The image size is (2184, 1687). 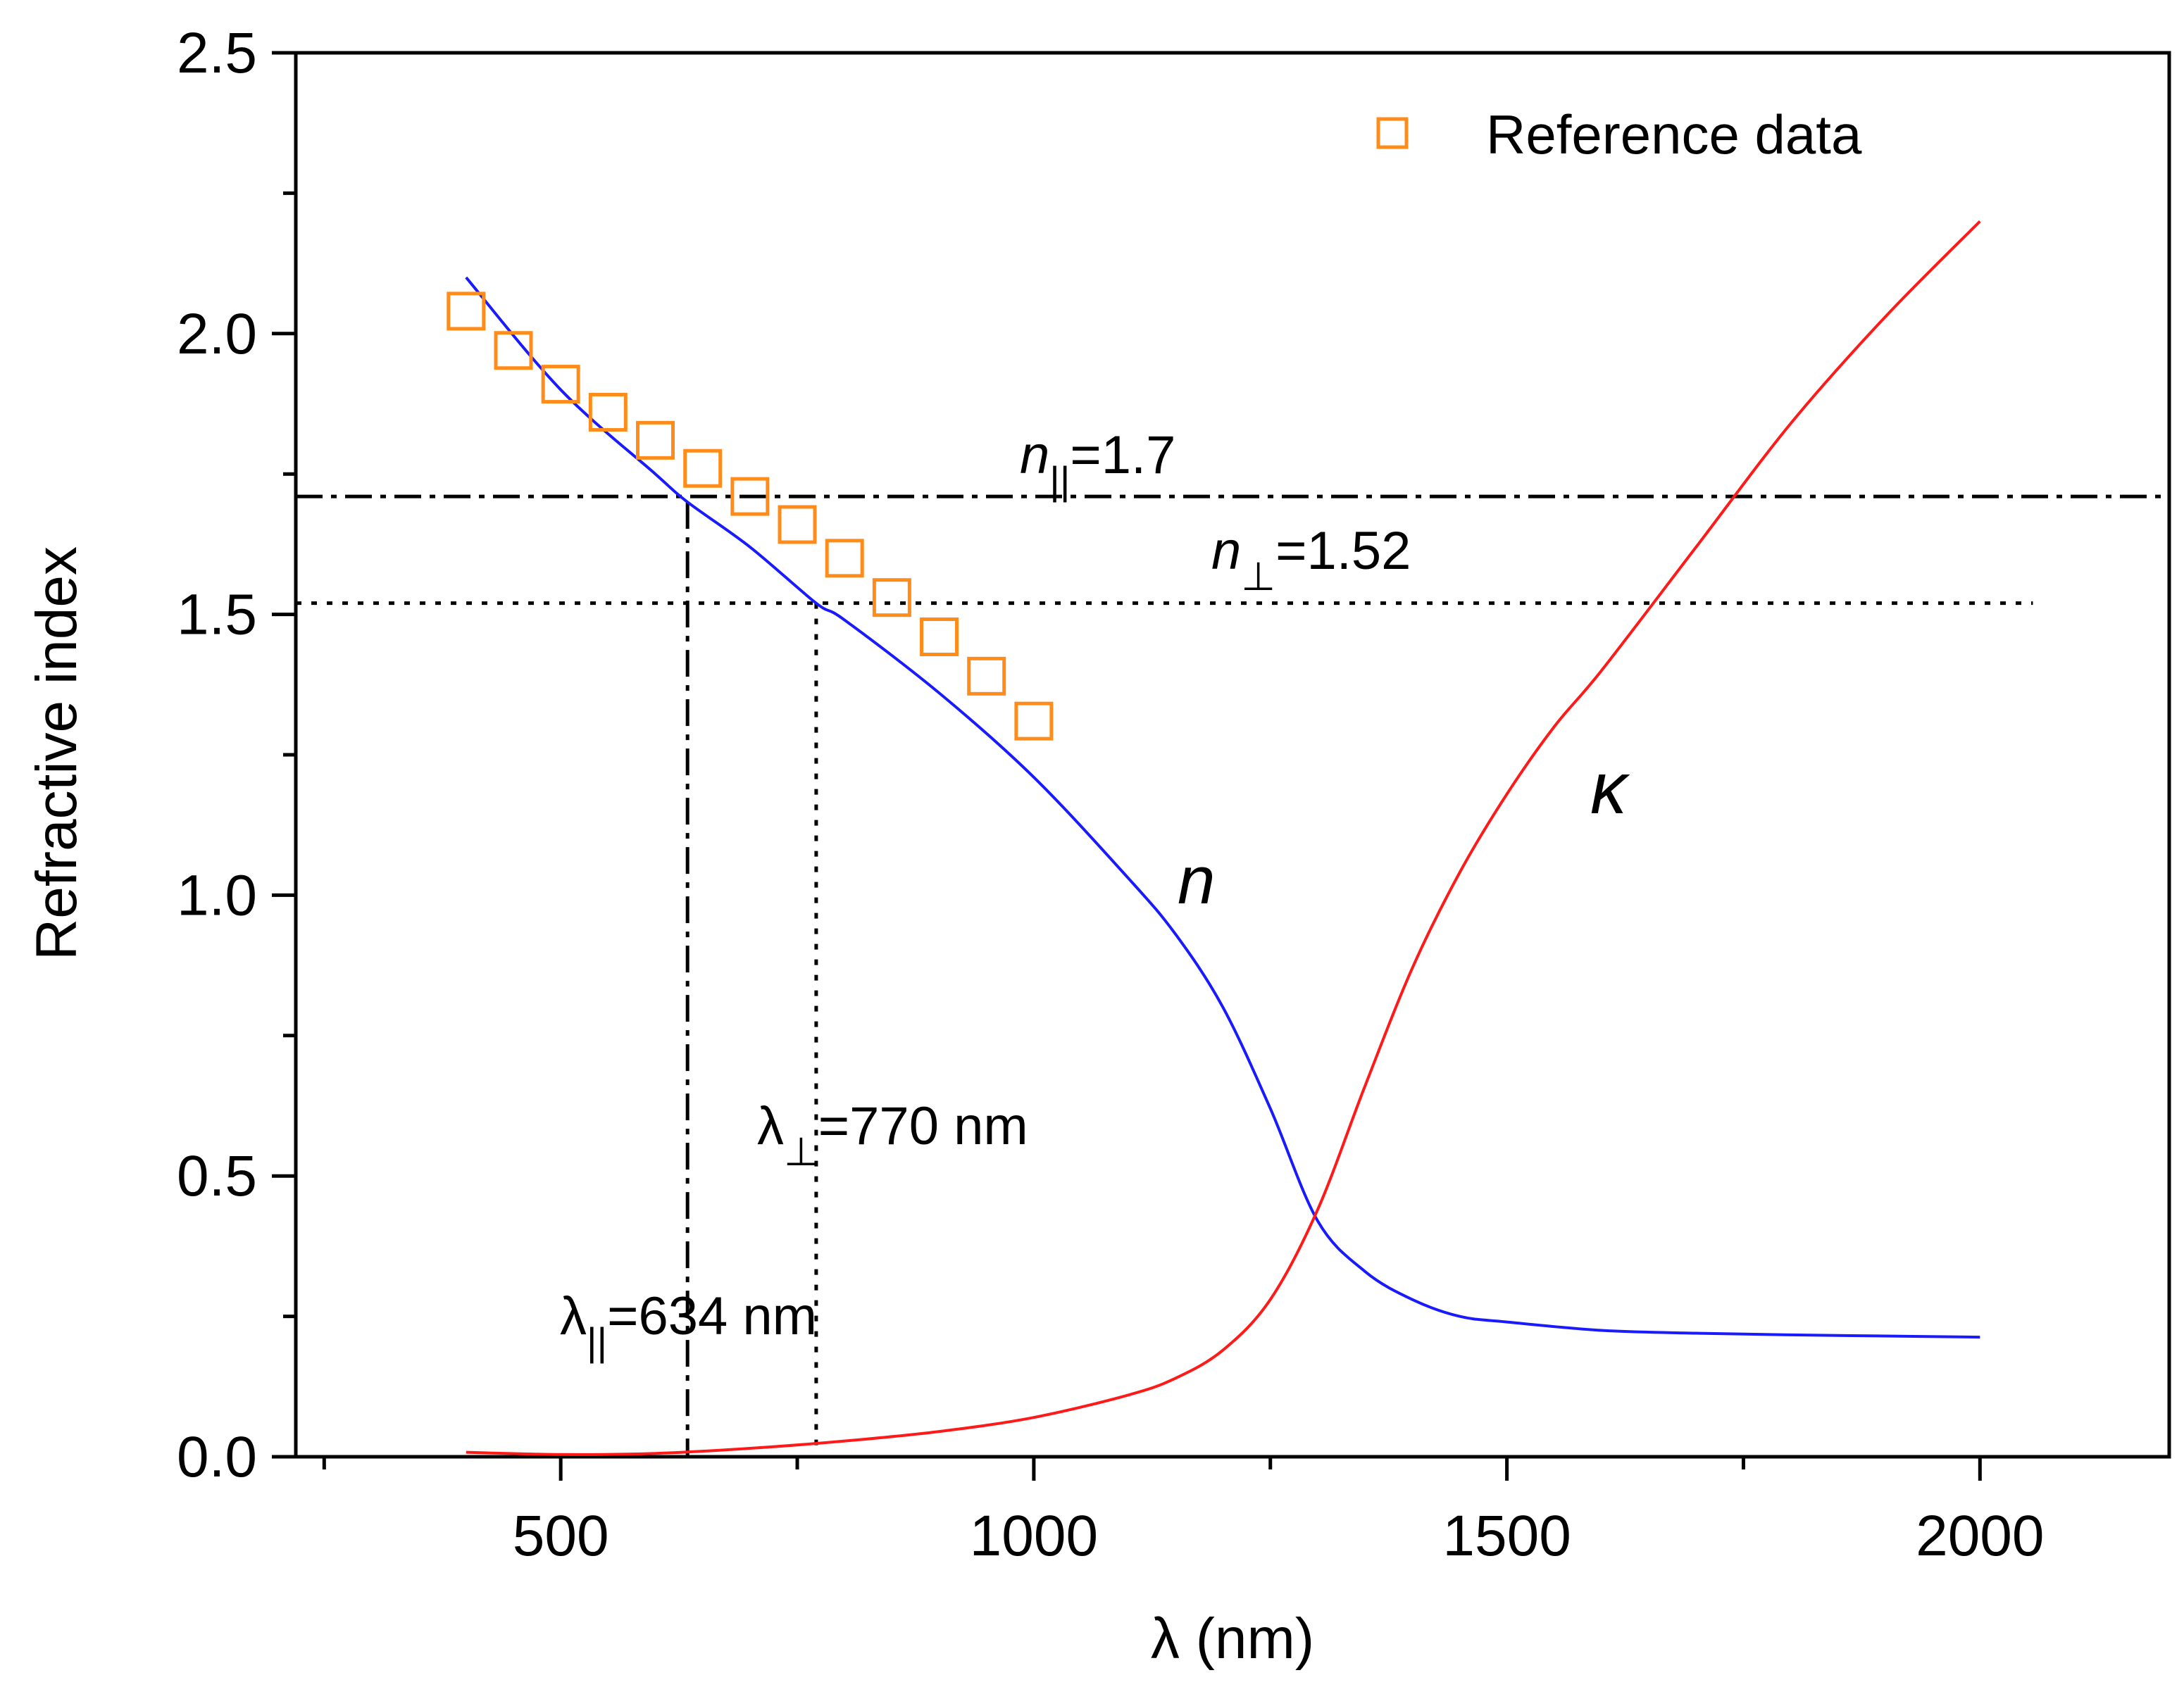 What do you see at coordinates (217, 615) in the screenshot?
I see `y-tick-label: 1.5` at bounding box center [217, 615].